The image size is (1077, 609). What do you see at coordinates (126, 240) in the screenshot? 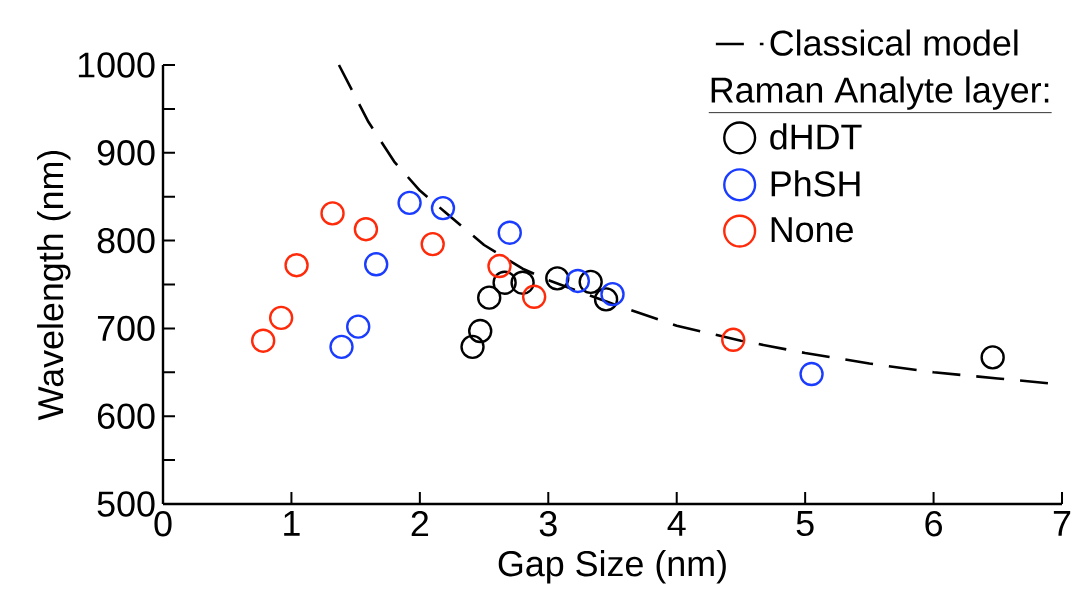
I see `y-tick-label: 800` at bounding box center [126, 240].